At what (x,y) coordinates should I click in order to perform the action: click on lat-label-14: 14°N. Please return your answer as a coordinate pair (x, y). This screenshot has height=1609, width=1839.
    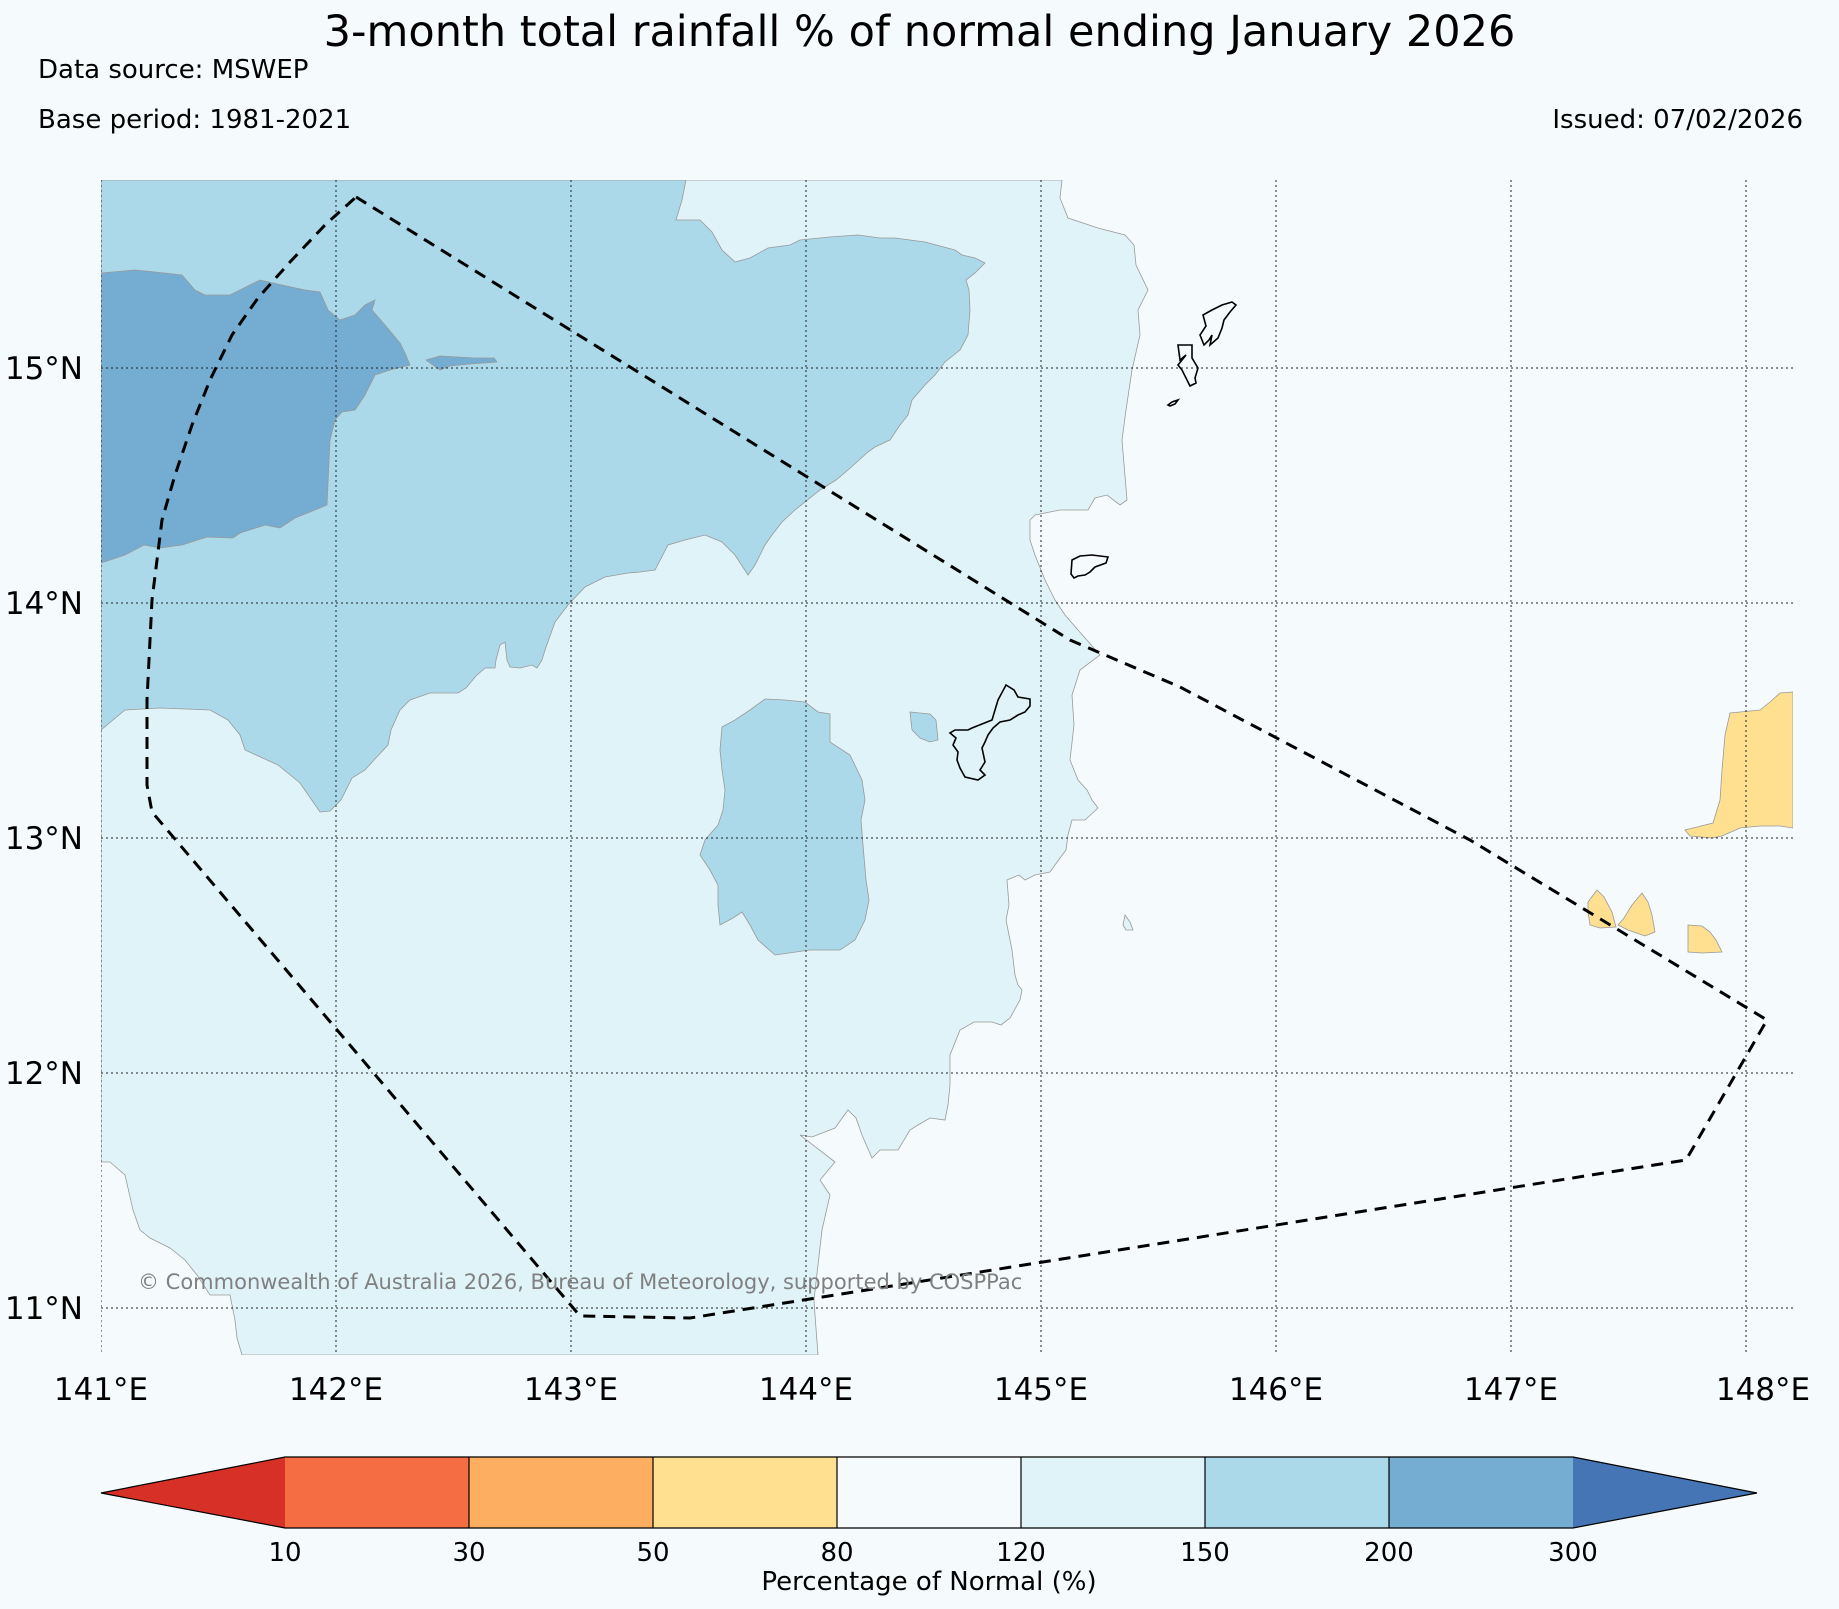
    Looking at the image, I should click on (44, 604).